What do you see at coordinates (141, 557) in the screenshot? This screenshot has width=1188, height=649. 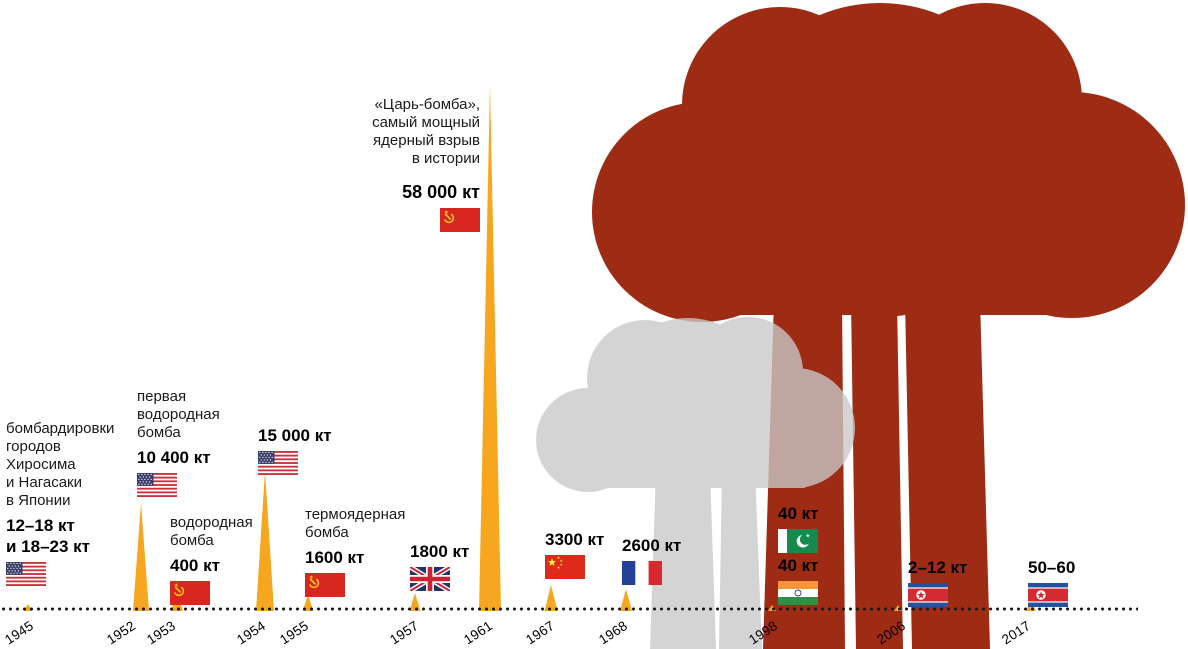 I see `yield-spike-1952` at bounding box center [141, 557].